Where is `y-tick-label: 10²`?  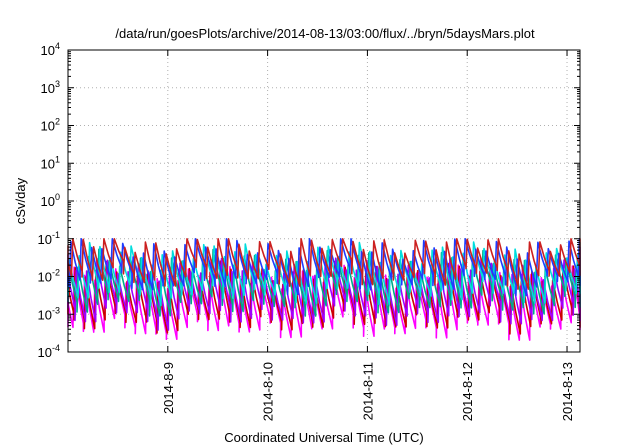
y-tick-label: 10² is located at coordinates (50, 125).